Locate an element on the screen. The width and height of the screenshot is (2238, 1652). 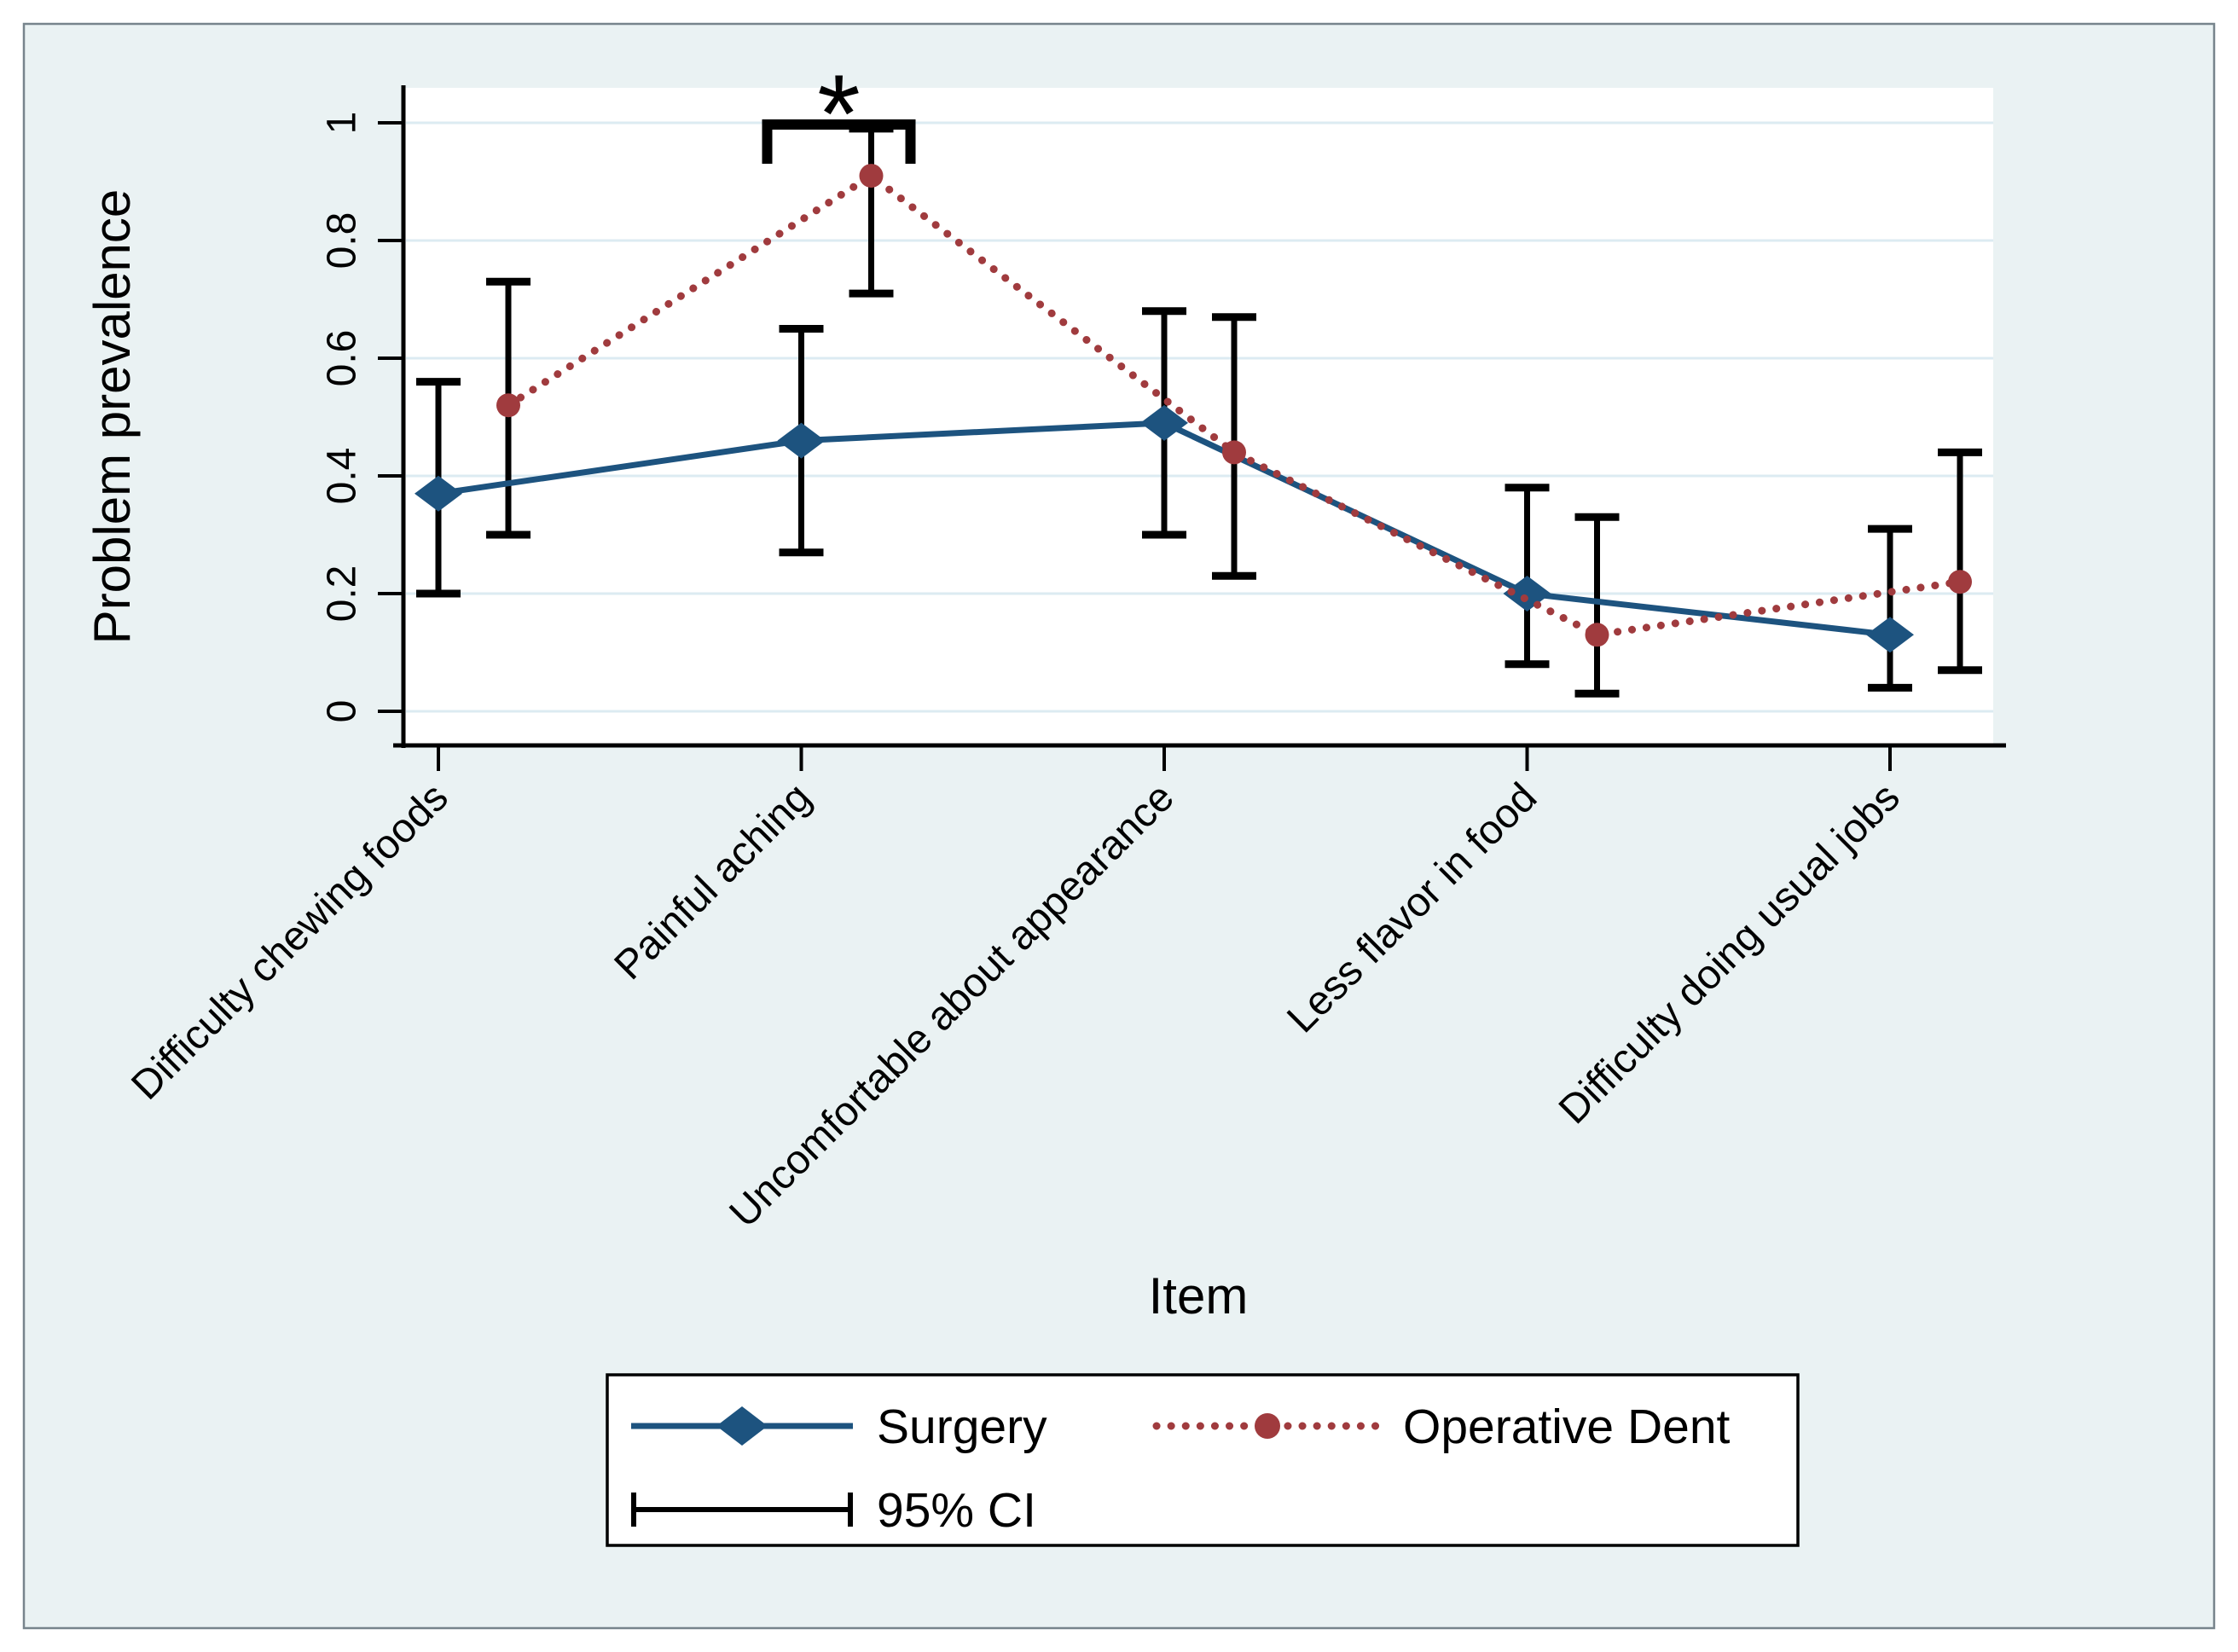
y-tick-label: 0.4 is located at coordinates (342, 477).